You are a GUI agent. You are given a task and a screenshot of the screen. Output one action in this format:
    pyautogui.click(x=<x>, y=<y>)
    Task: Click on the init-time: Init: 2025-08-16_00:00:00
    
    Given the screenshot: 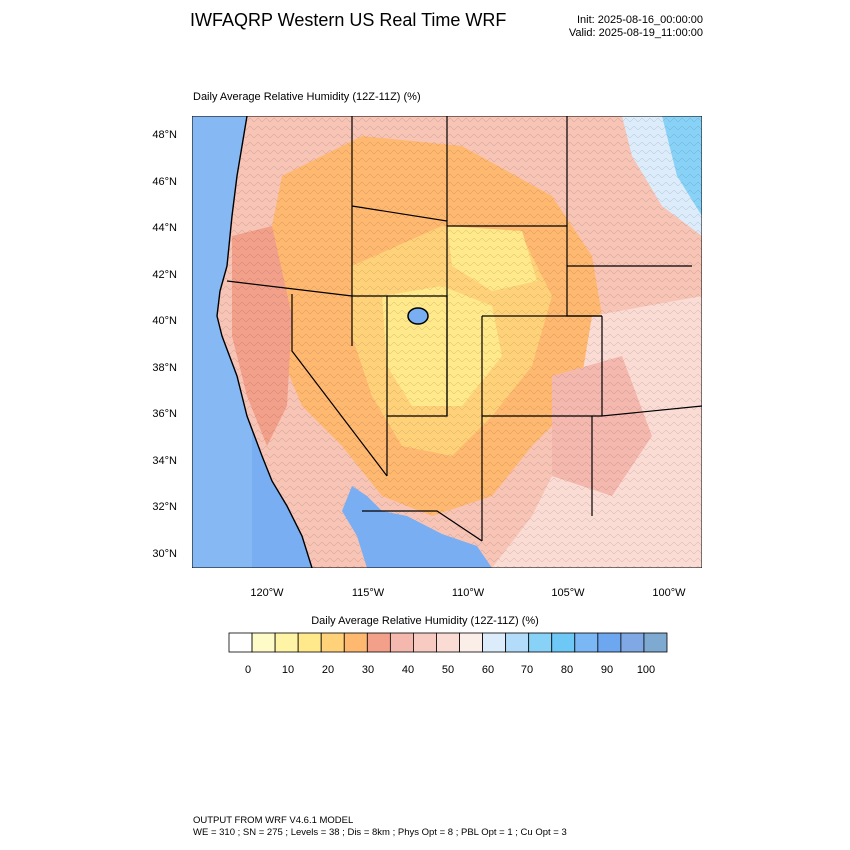 What is the action you would take?
    pyautogui.click(x=640, y=20)
    